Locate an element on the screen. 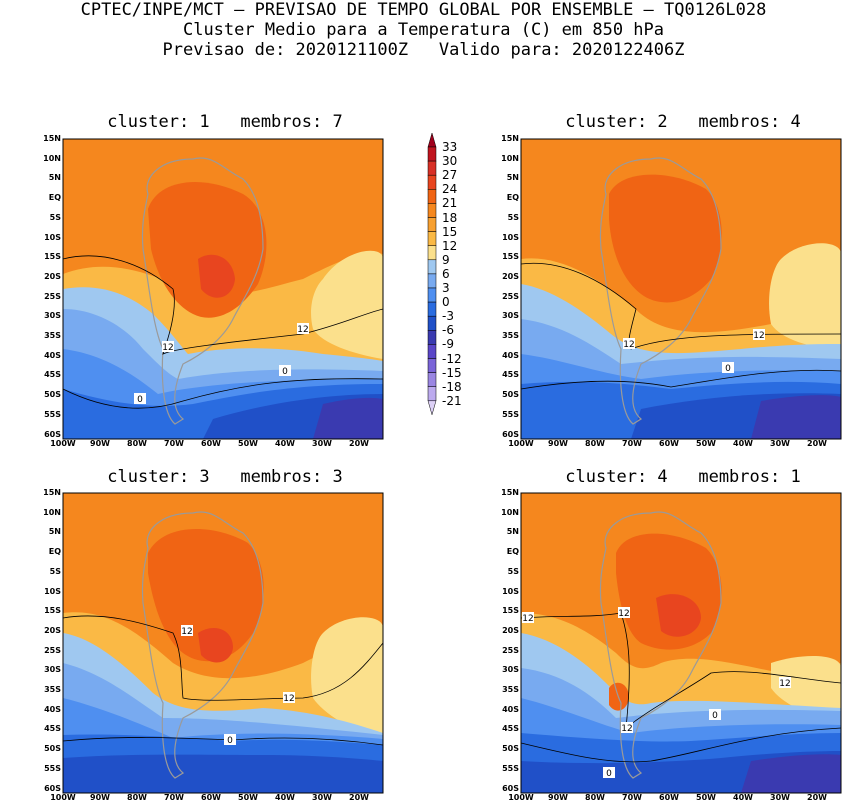 The width and height of the screenshot is (847, 803). colorbar-label: -6 is located at coordinates (448, 330).